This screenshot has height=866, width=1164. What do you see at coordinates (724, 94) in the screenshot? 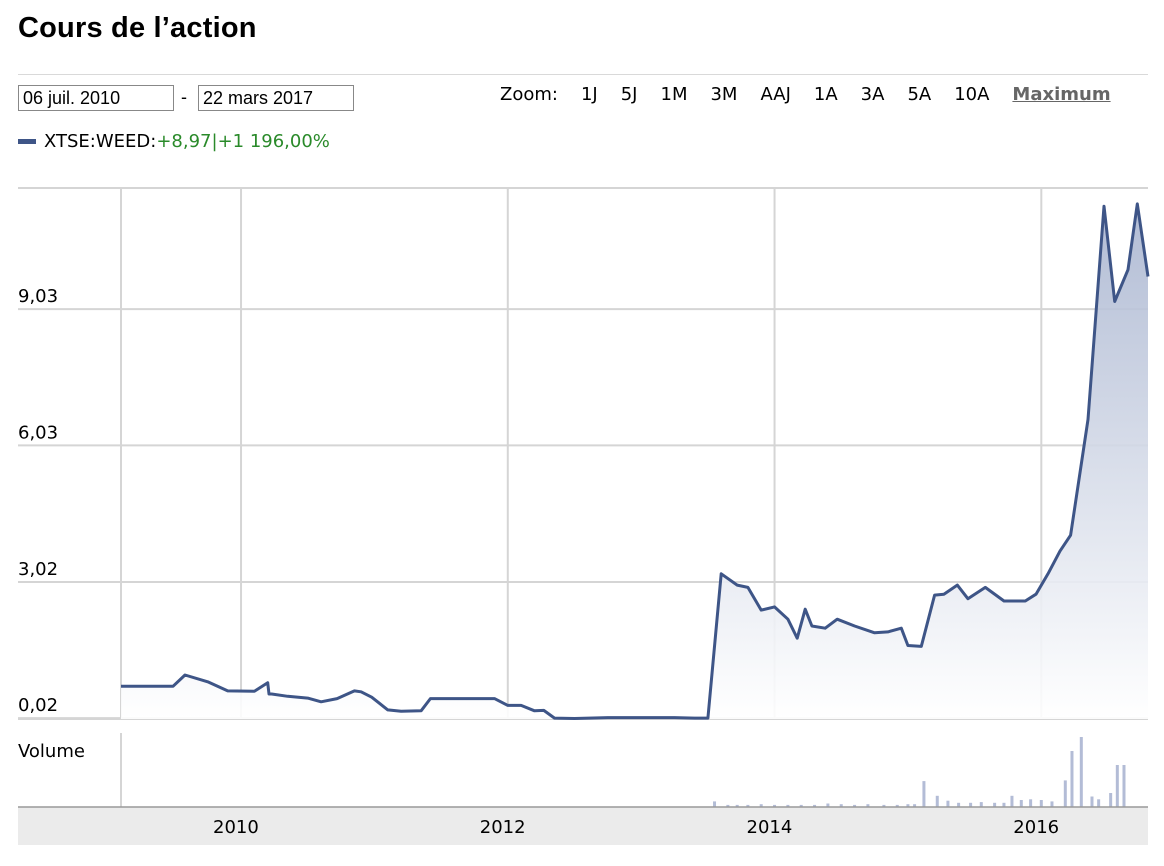
I see `zoom-3m: 3M` at bounding box center [724, 94].